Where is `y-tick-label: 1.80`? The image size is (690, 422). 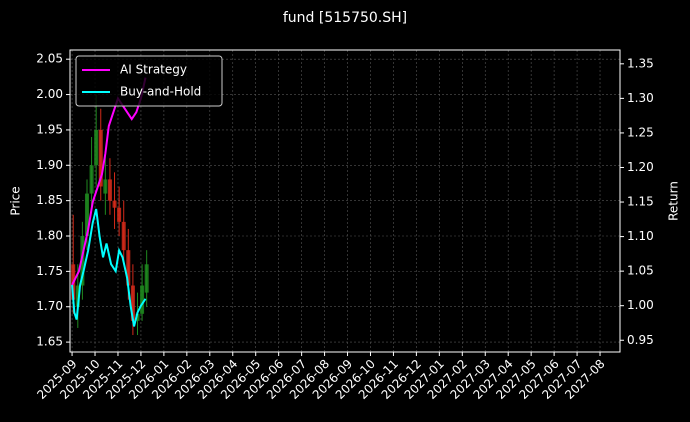 y-tick-label: 1.80 is located at coordinates (49, 236).